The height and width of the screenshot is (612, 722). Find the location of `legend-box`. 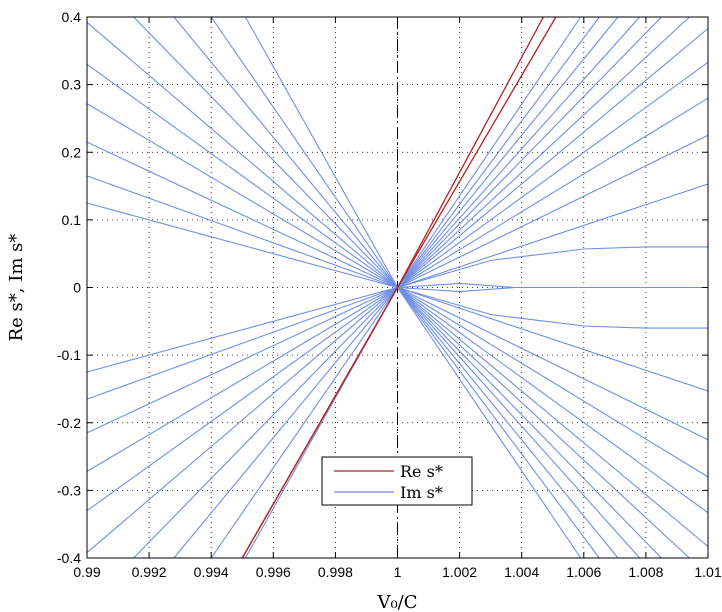

legend-box is located at coordinates (397, 481).